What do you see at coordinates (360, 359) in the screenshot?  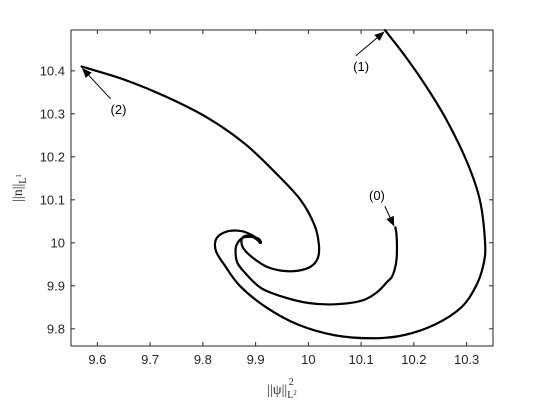 I see `x-tick-label: 10.1` at bounding box center [360, 359].